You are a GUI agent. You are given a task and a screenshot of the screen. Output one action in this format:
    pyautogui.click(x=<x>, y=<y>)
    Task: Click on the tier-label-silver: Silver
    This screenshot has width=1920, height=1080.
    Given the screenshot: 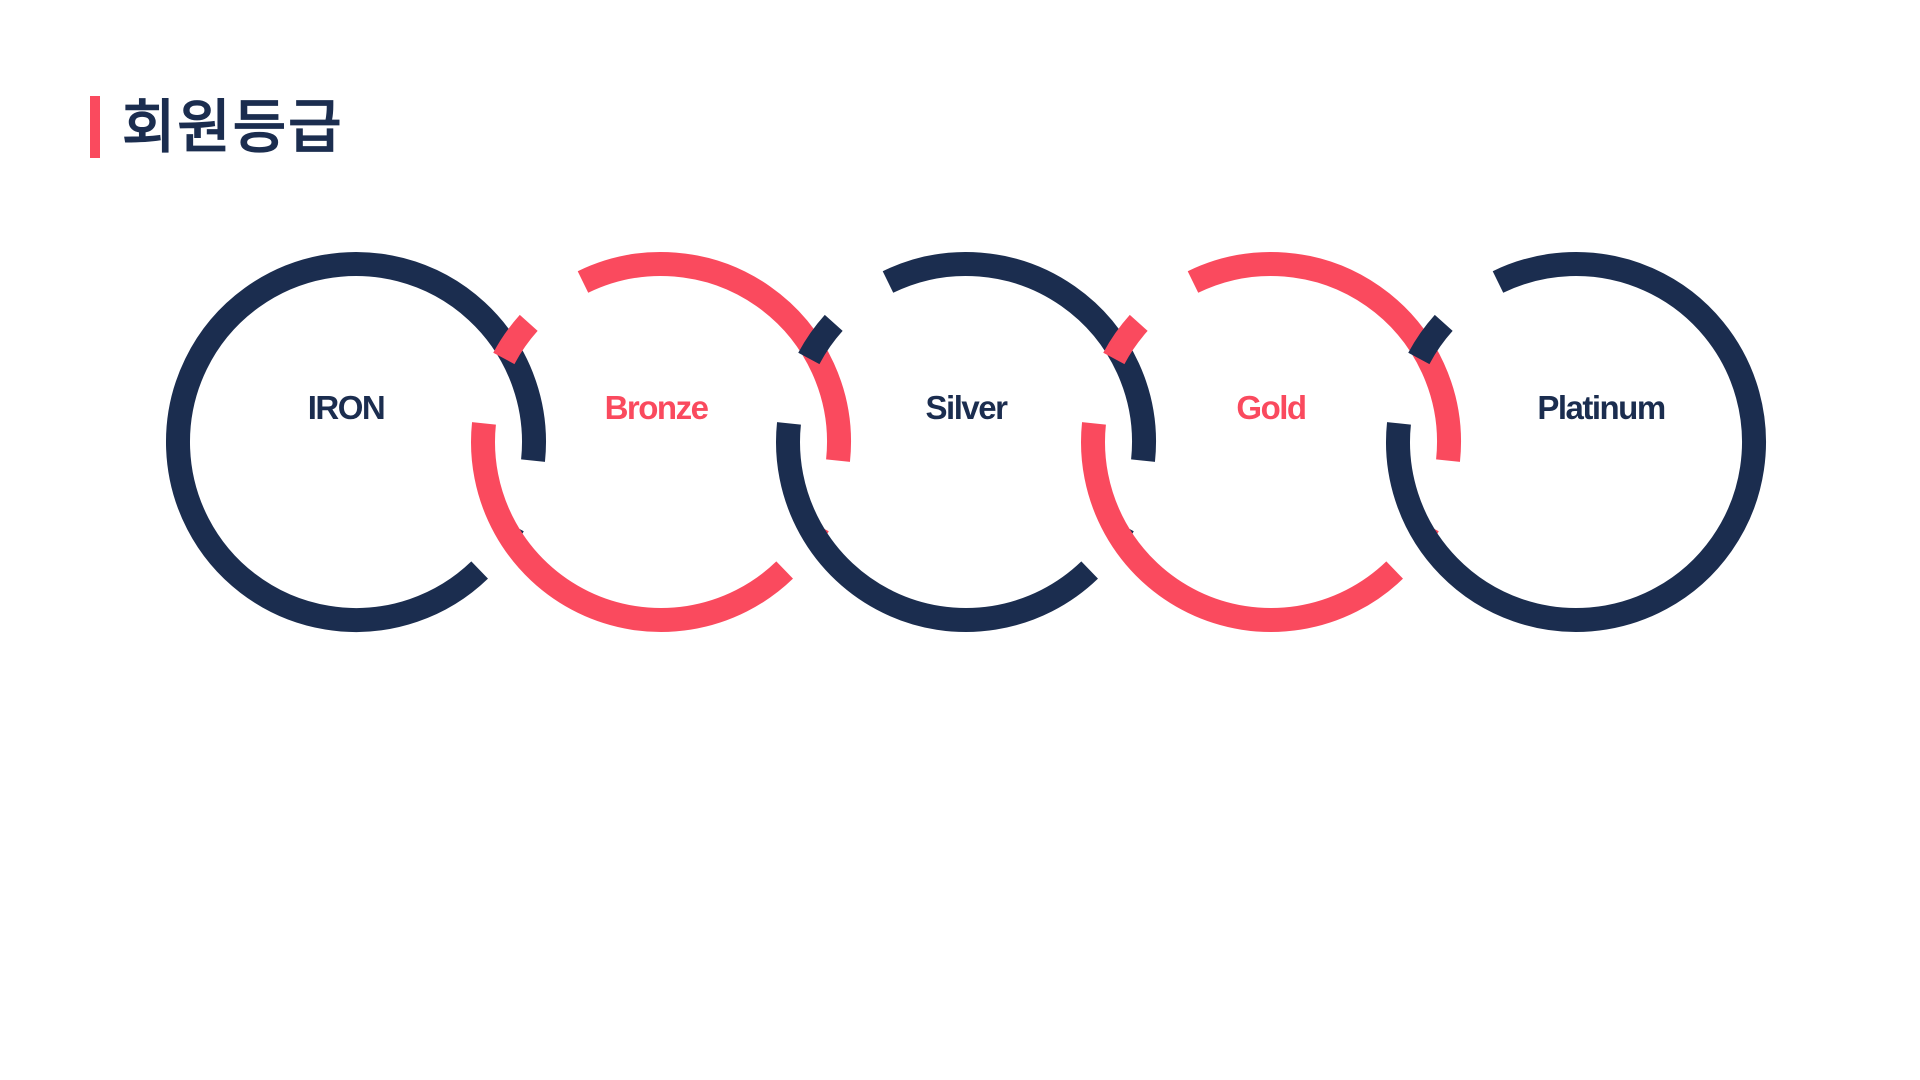 What is the action you would take?
    pyautogui.click(x=967, y=407)
    